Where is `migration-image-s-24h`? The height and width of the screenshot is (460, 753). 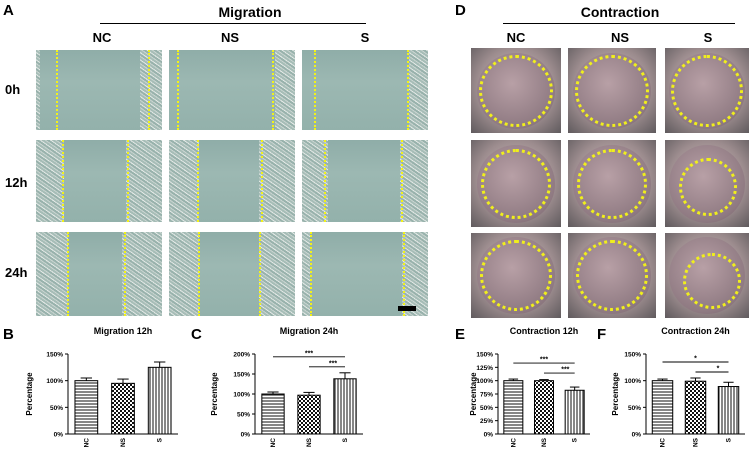
migration-image-s-24h is located at coordinates (365, 274).